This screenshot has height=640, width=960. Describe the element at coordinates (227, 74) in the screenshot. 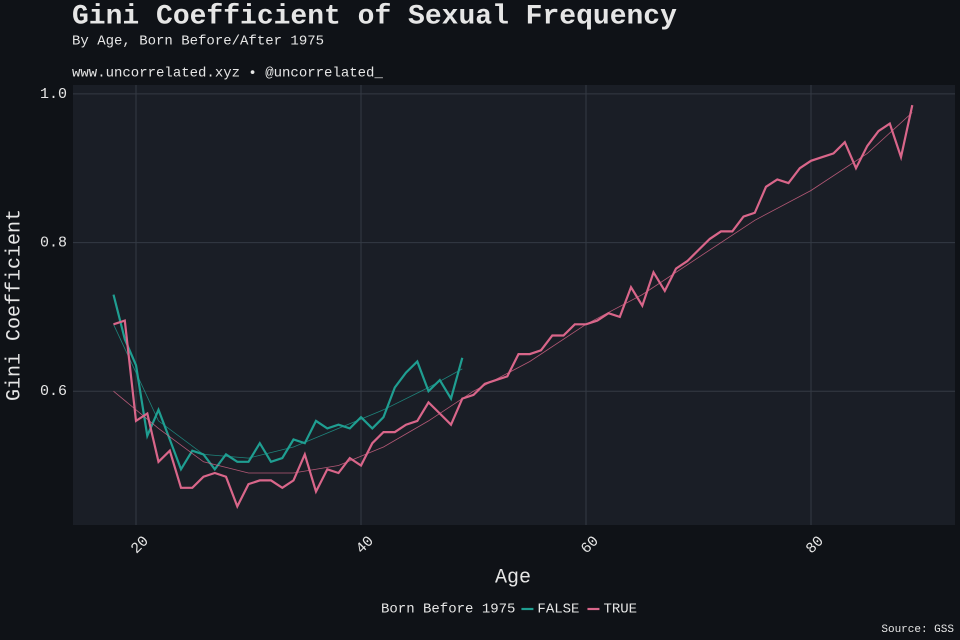

I see `caption: www.uncorrelated.xyz • @uncorrelated_` at that location.